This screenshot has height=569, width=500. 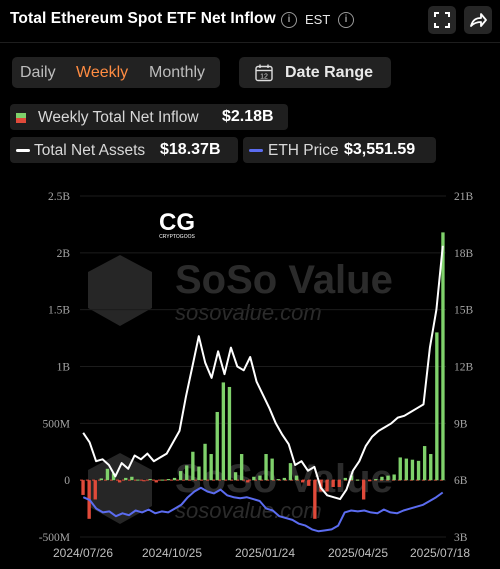 What do you see at coordinates (346, 20) in the screenshot?
I see `timezone-info-icon: i` at bounding box center [346, 20].